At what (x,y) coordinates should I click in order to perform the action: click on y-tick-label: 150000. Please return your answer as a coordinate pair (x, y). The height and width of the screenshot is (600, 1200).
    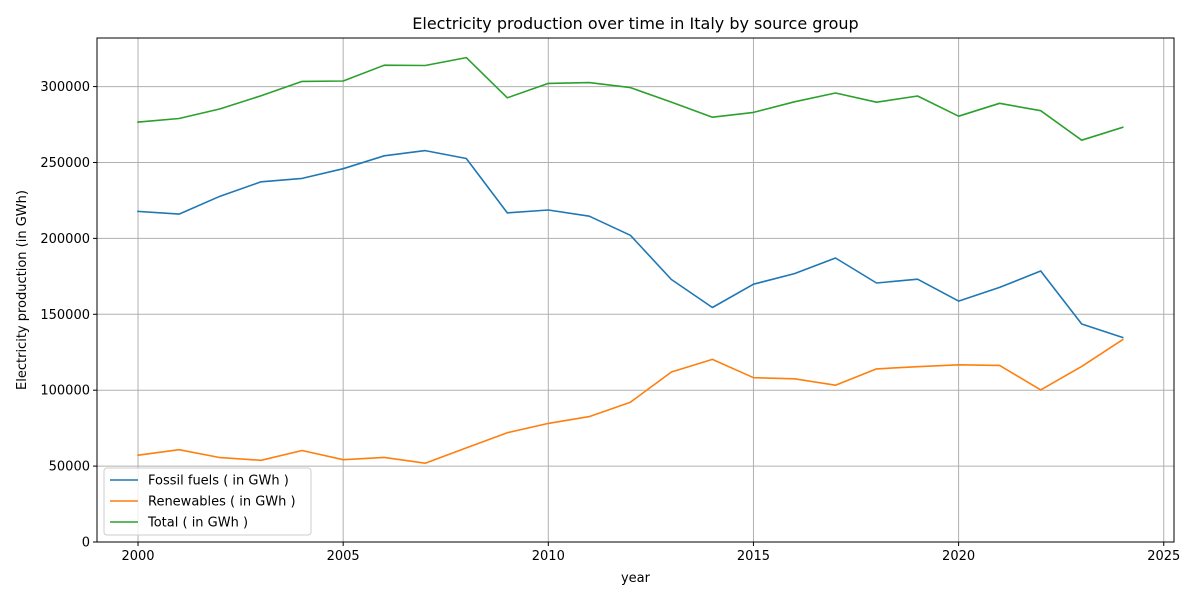
    Looking at the image, I should click on (65, 315).